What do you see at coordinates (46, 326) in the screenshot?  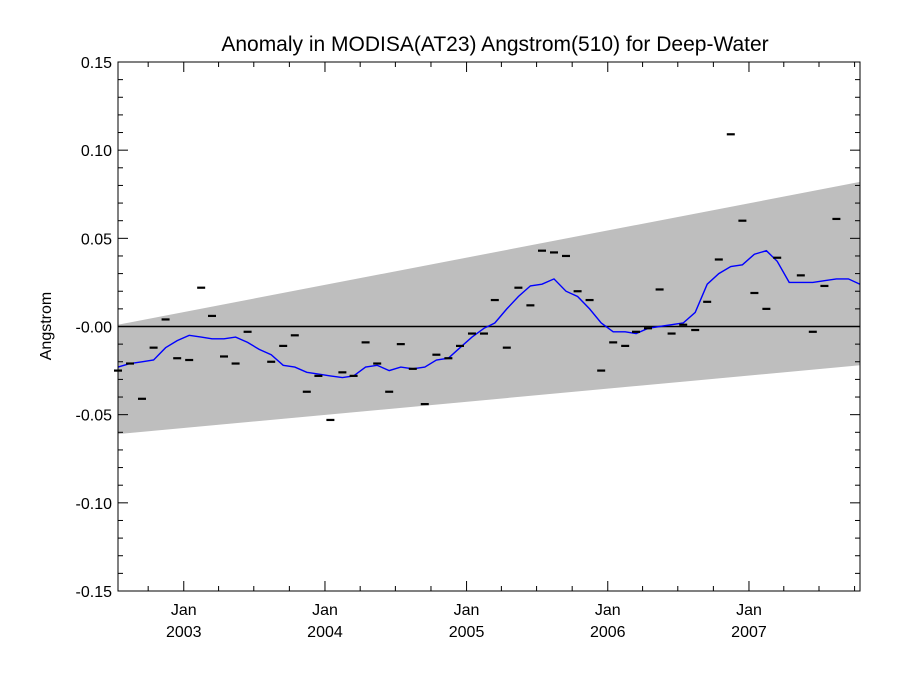 I see `y-axis-label: Angstrom` at bounding box center [46, 326].